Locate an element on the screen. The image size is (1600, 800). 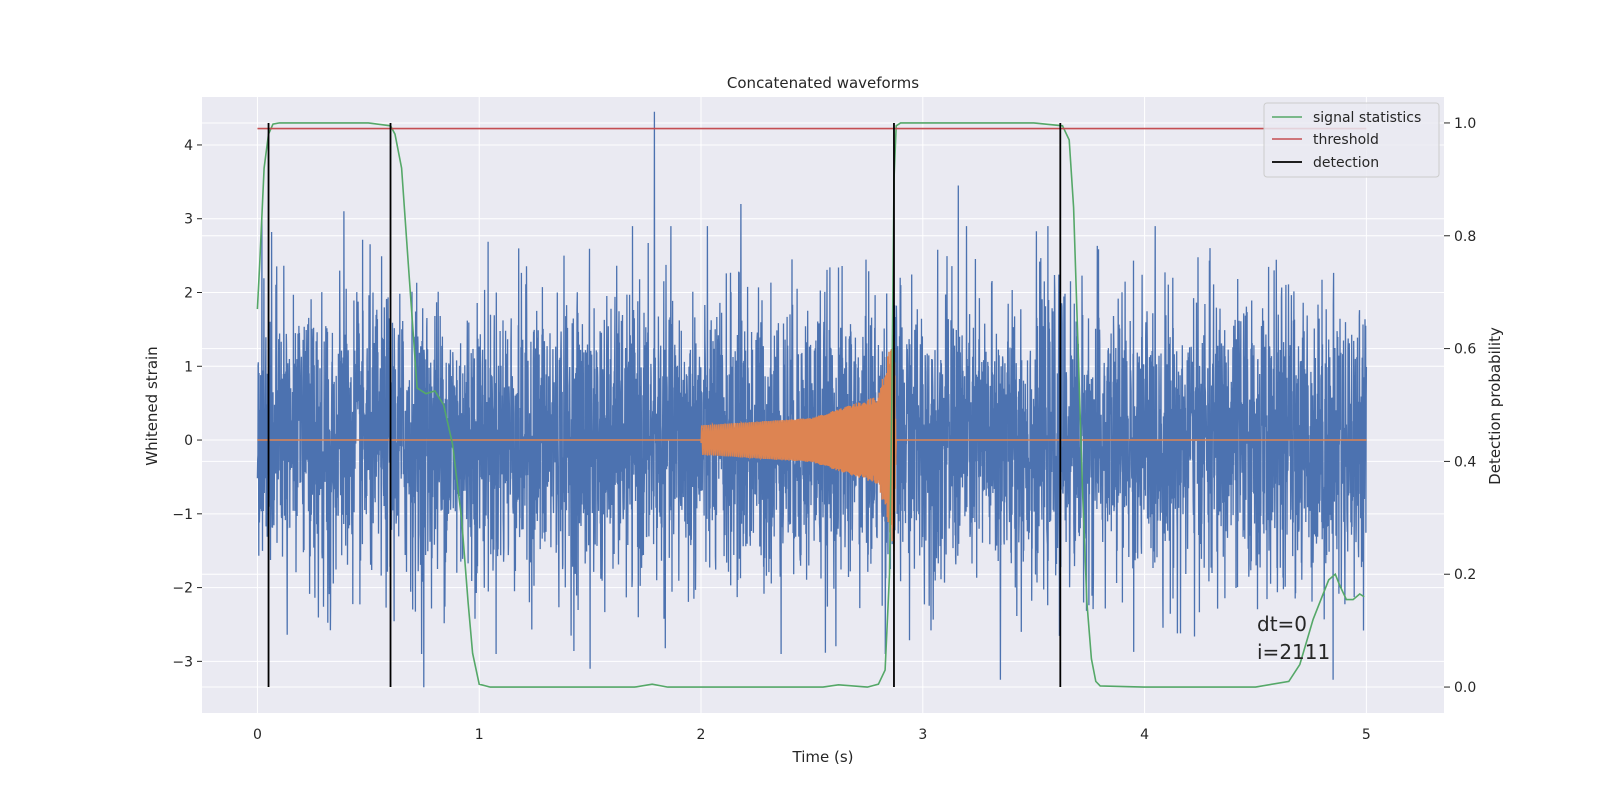
y-tick-label: 2 is located at coordinates (188, 293).